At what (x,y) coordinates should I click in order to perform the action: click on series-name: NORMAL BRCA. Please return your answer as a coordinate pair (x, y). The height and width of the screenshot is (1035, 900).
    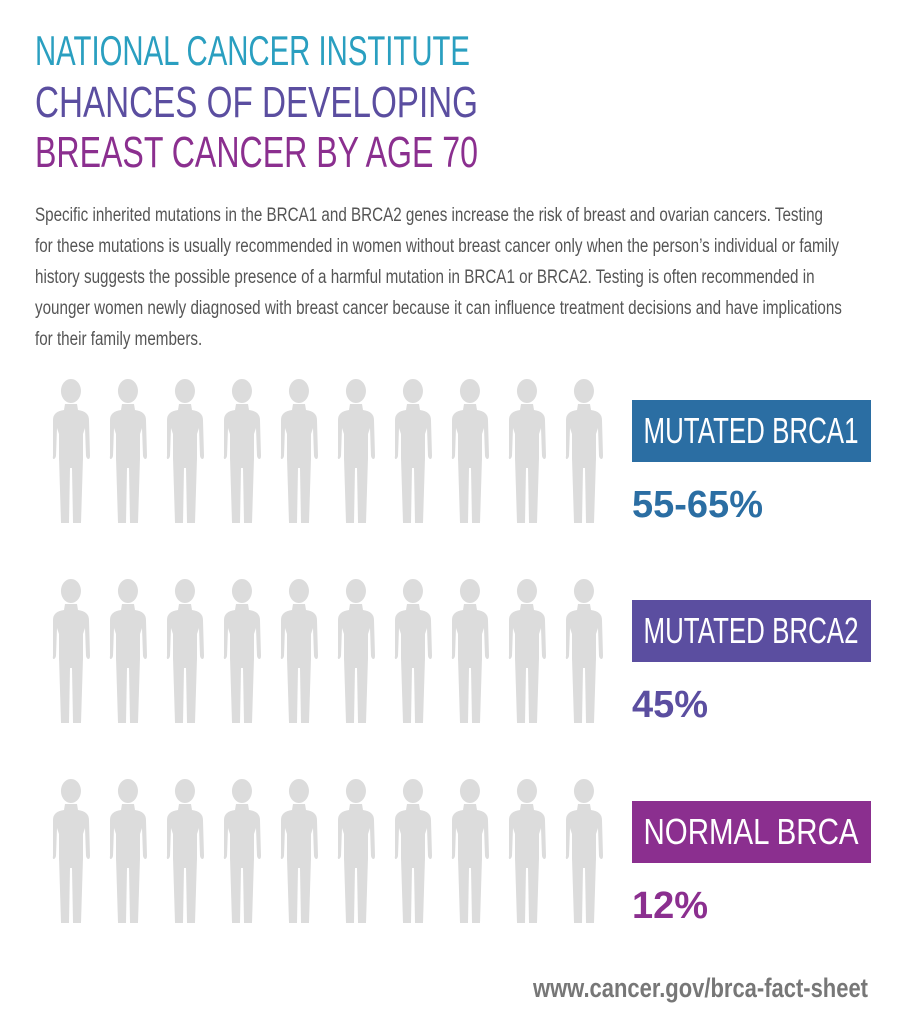
    Looking at the image, I should click on (751, 831).